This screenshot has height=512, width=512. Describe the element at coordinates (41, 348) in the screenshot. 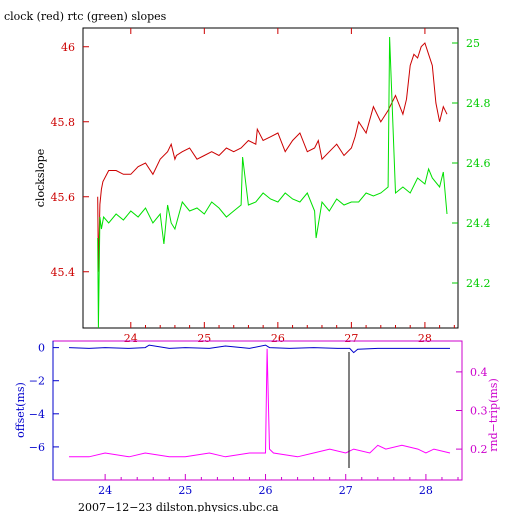

I see `y-left-tick-label: 0` at that location.